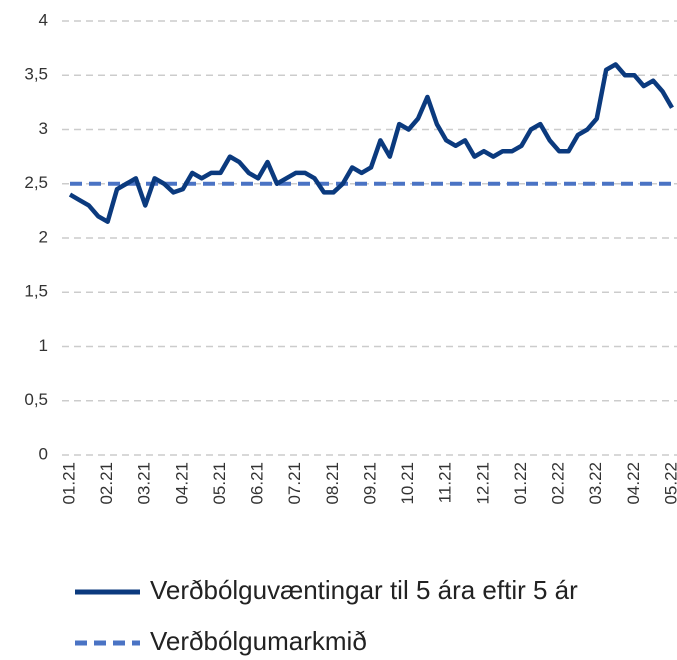  What do you see at coordinates (43, 453) in the screenshot?
I see `y-tick-label: 0` at bounding box center [43, 453].